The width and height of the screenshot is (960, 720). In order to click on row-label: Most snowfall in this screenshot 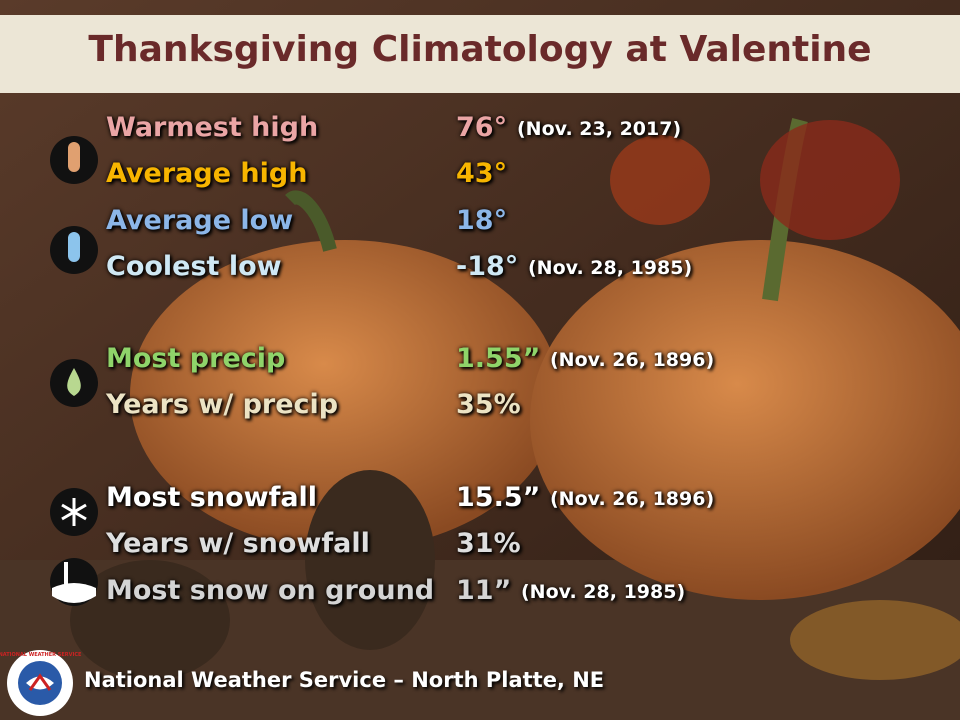, I will do `click(212, 497)`.